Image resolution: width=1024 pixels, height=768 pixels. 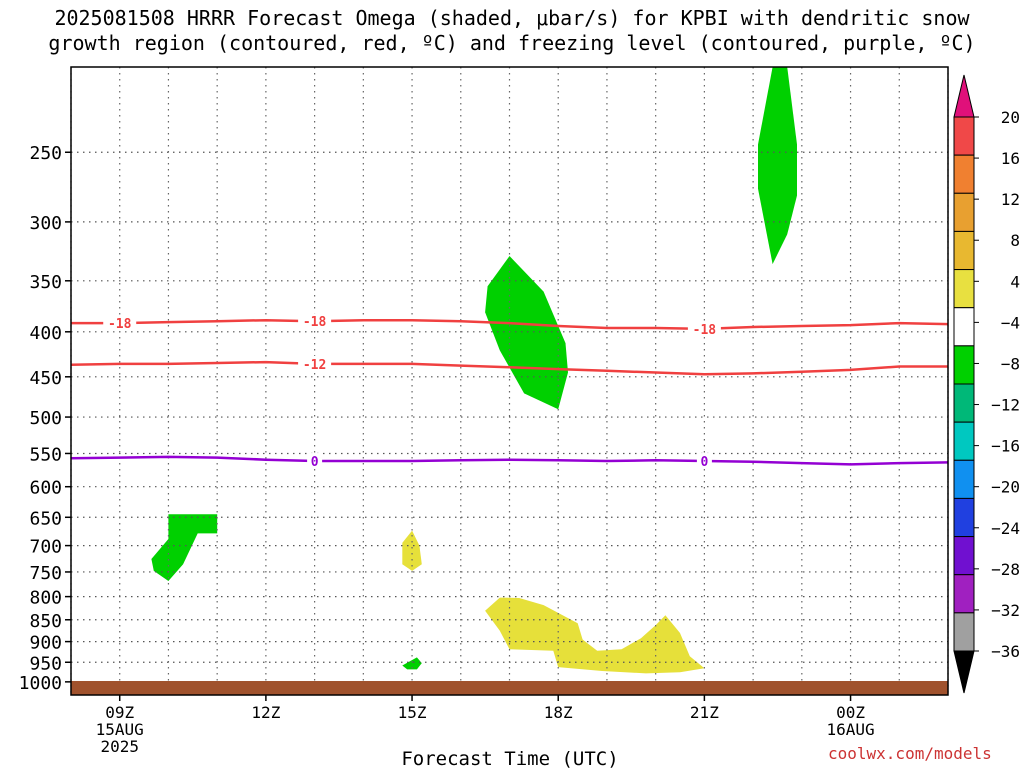 I want to click on colorbar-label: −4, so click(x=1010, y=322).